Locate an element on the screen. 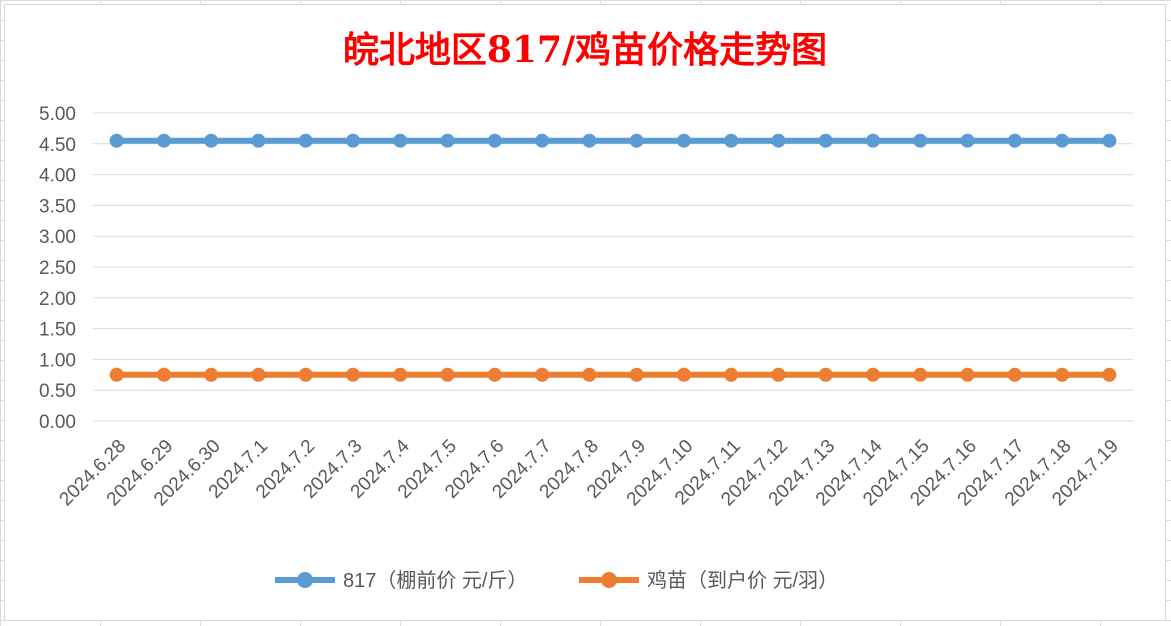 This screenshot has width=1171, height=626. y-tick-label: 3.50 is located at coordinates (57, 206).